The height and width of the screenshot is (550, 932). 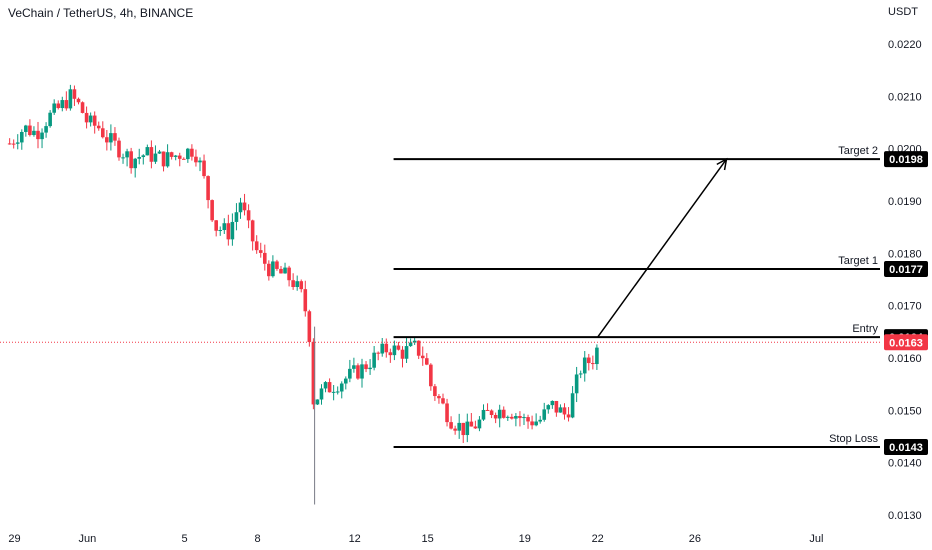 I want to click on y-tick-label: 0.0150, so click(x=905, y=411).